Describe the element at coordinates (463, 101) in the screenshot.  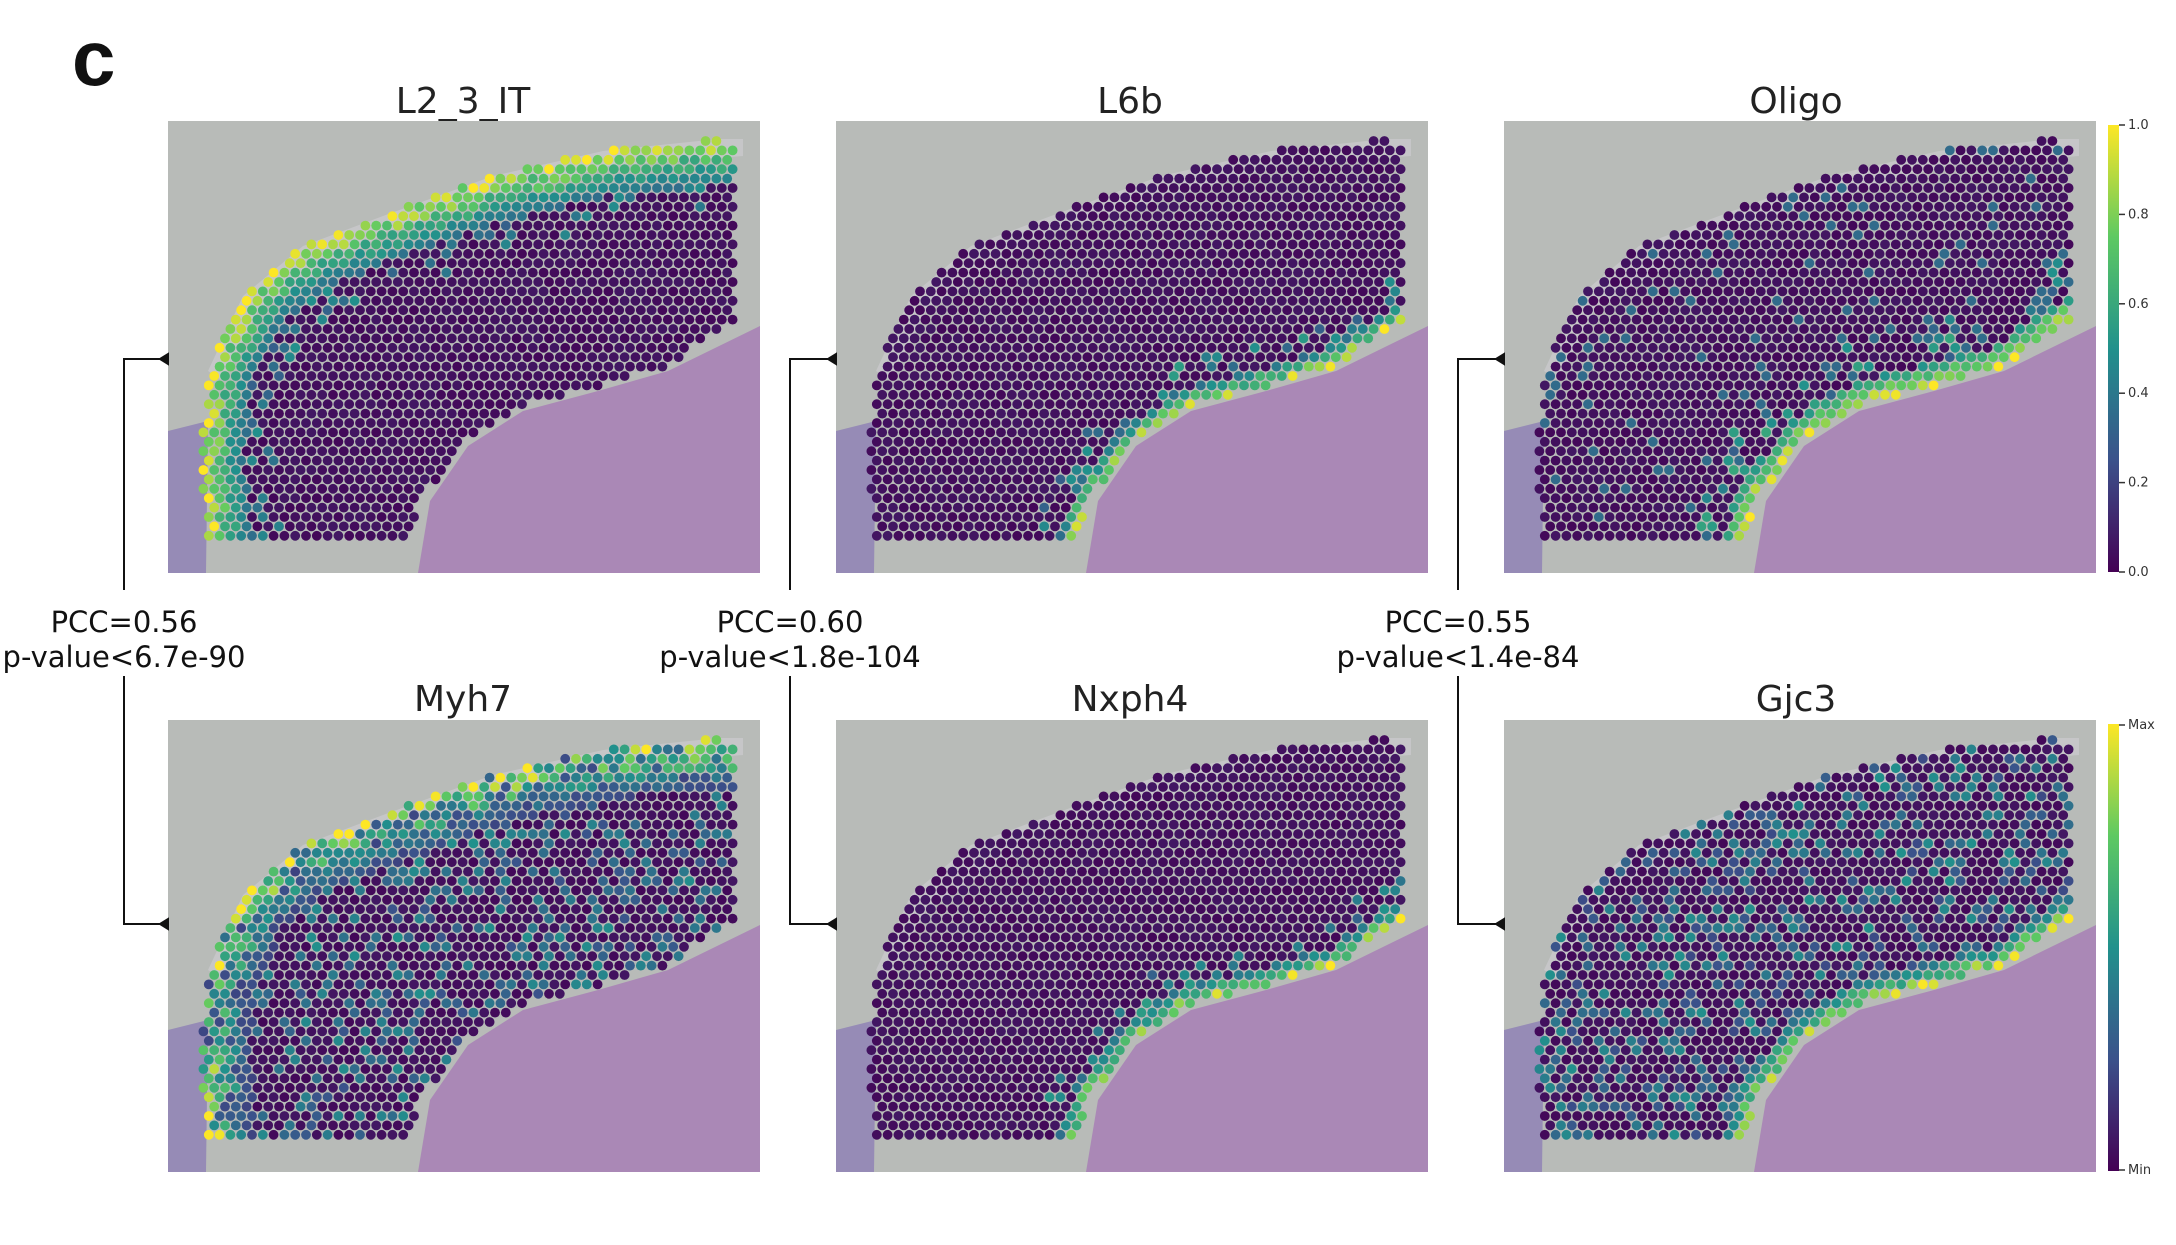
I see `title-l2-3-it: L2_3_IT` at that location.